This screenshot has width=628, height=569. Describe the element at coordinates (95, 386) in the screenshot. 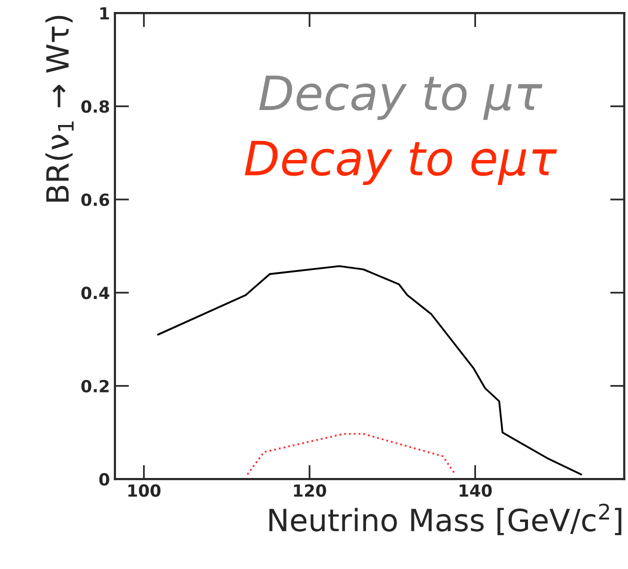

I see `y-tick-label: 0.2` at that location.